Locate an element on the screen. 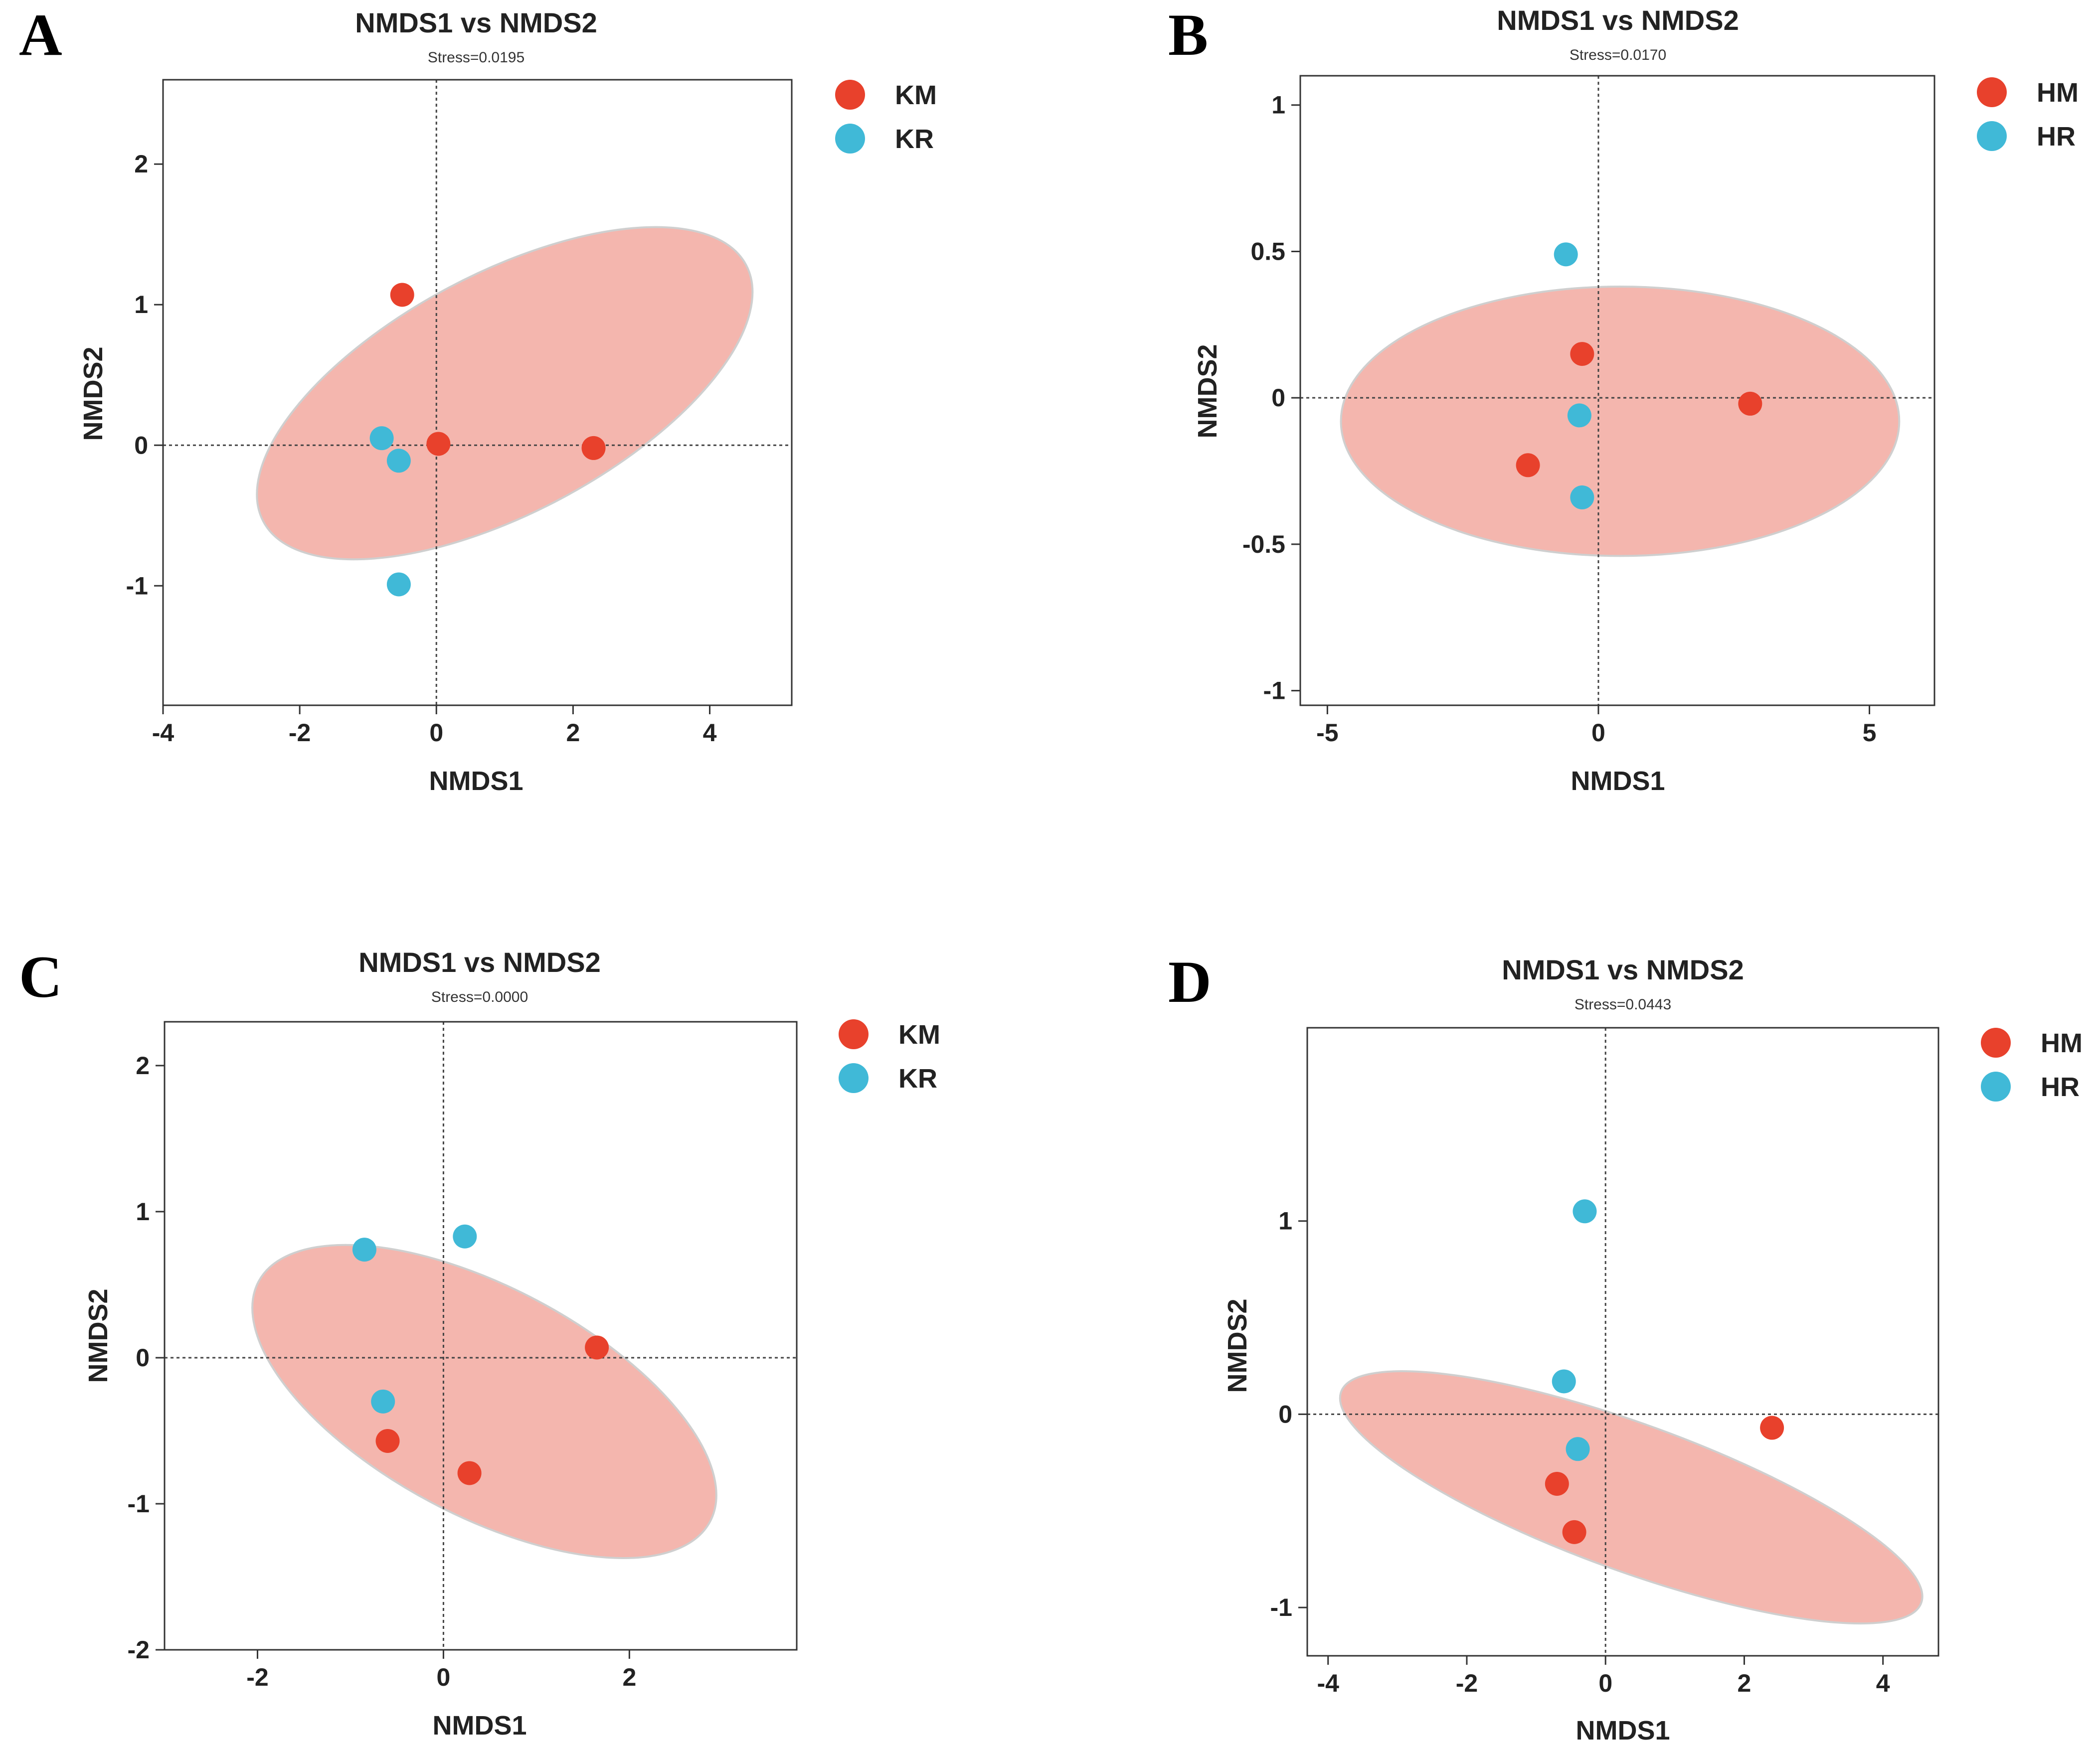 Image resolution: width=2100 pixels, height=1750 pixels. x-tick-label: 4 is located at coordinates (710, 733).